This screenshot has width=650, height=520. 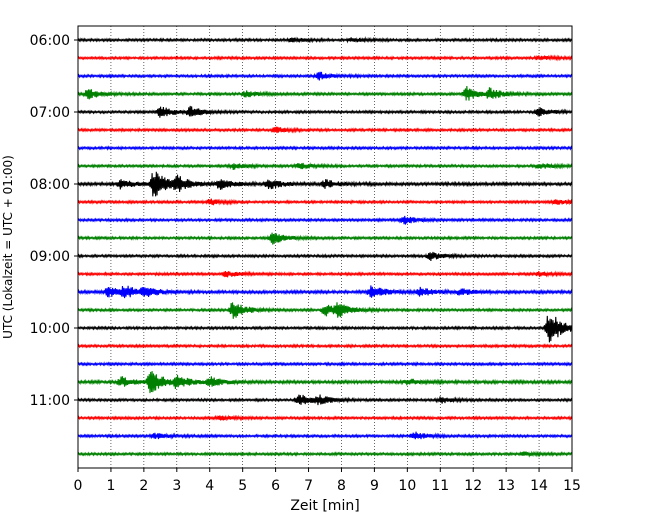 I want to click on x-tick-label-8: 8, so click(x=341, y=486).